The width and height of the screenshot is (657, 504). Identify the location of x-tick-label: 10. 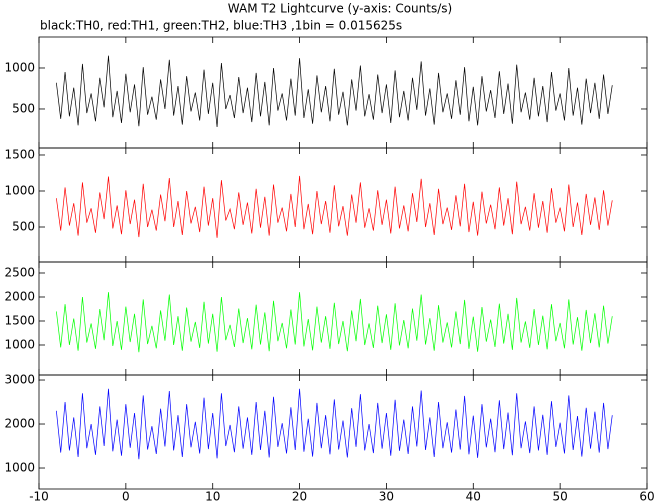
(212, 497).